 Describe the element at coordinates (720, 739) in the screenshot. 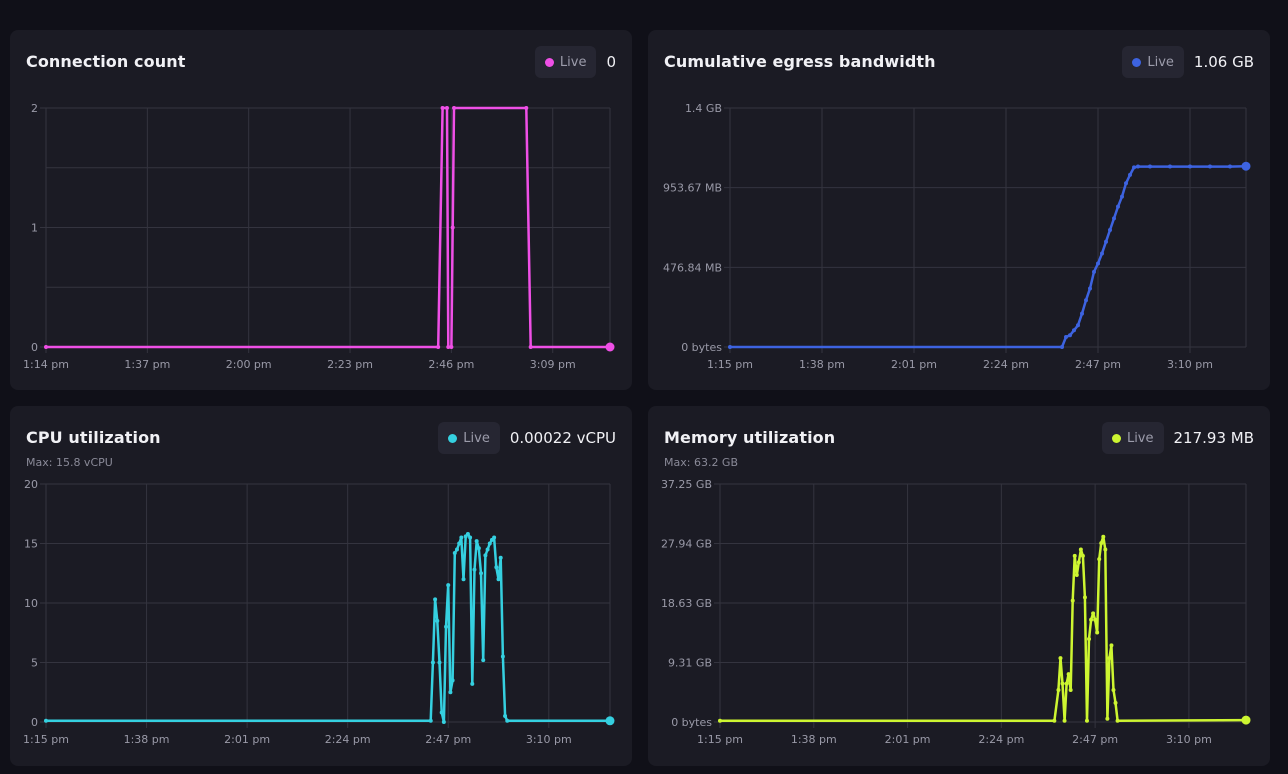

I see `x-tick-label: 1:15 pm` at that location.